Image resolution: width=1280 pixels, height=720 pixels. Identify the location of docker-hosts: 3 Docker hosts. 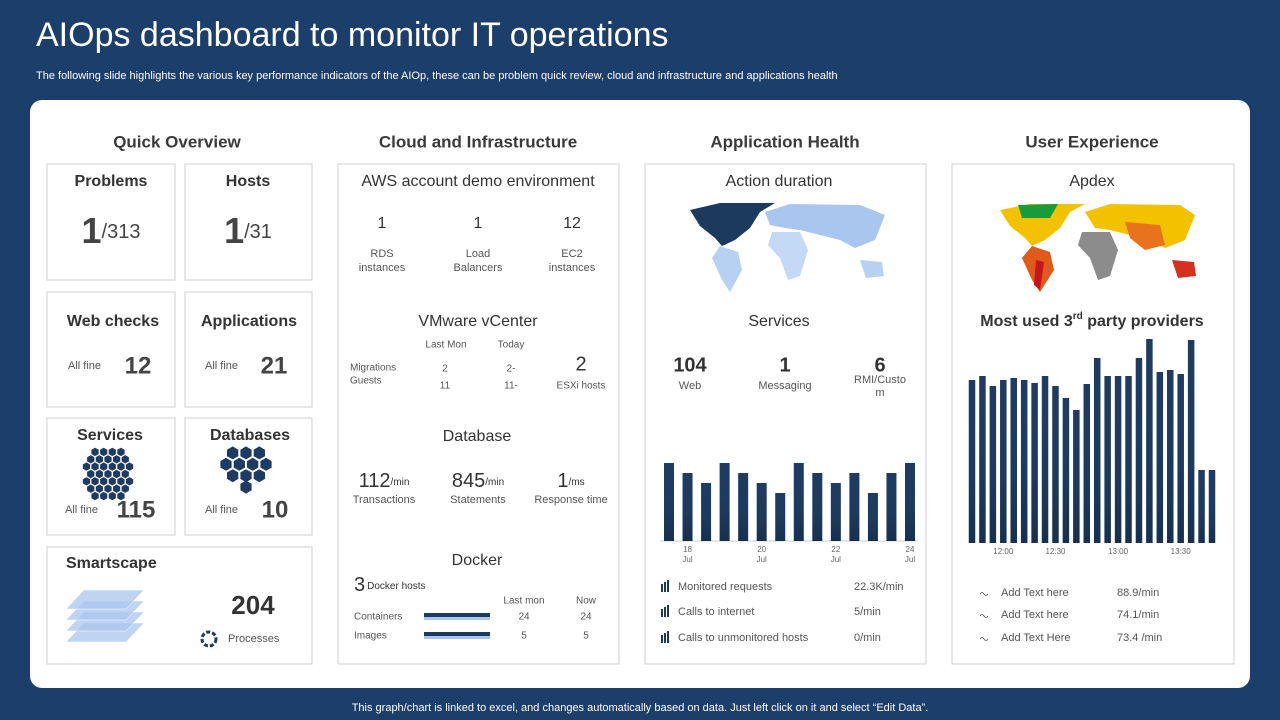
(389, 585).